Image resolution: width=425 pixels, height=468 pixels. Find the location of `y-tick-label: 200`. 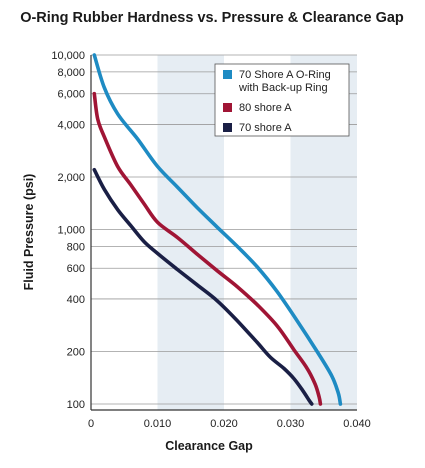

y-tick-label: 200 is located at coordinates (76, 352).